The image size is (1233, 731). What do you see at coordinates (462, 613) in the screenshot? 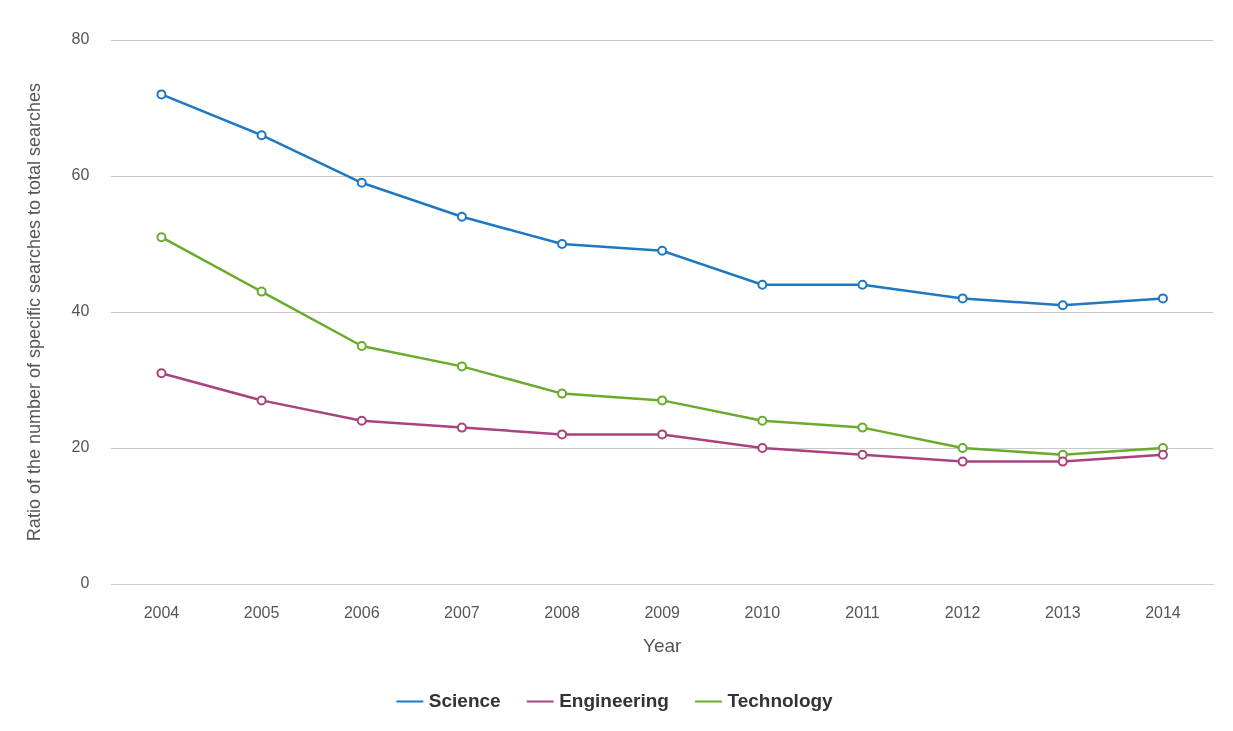
I see `x-tick-label: 2007` at bounding box center [462, 613].